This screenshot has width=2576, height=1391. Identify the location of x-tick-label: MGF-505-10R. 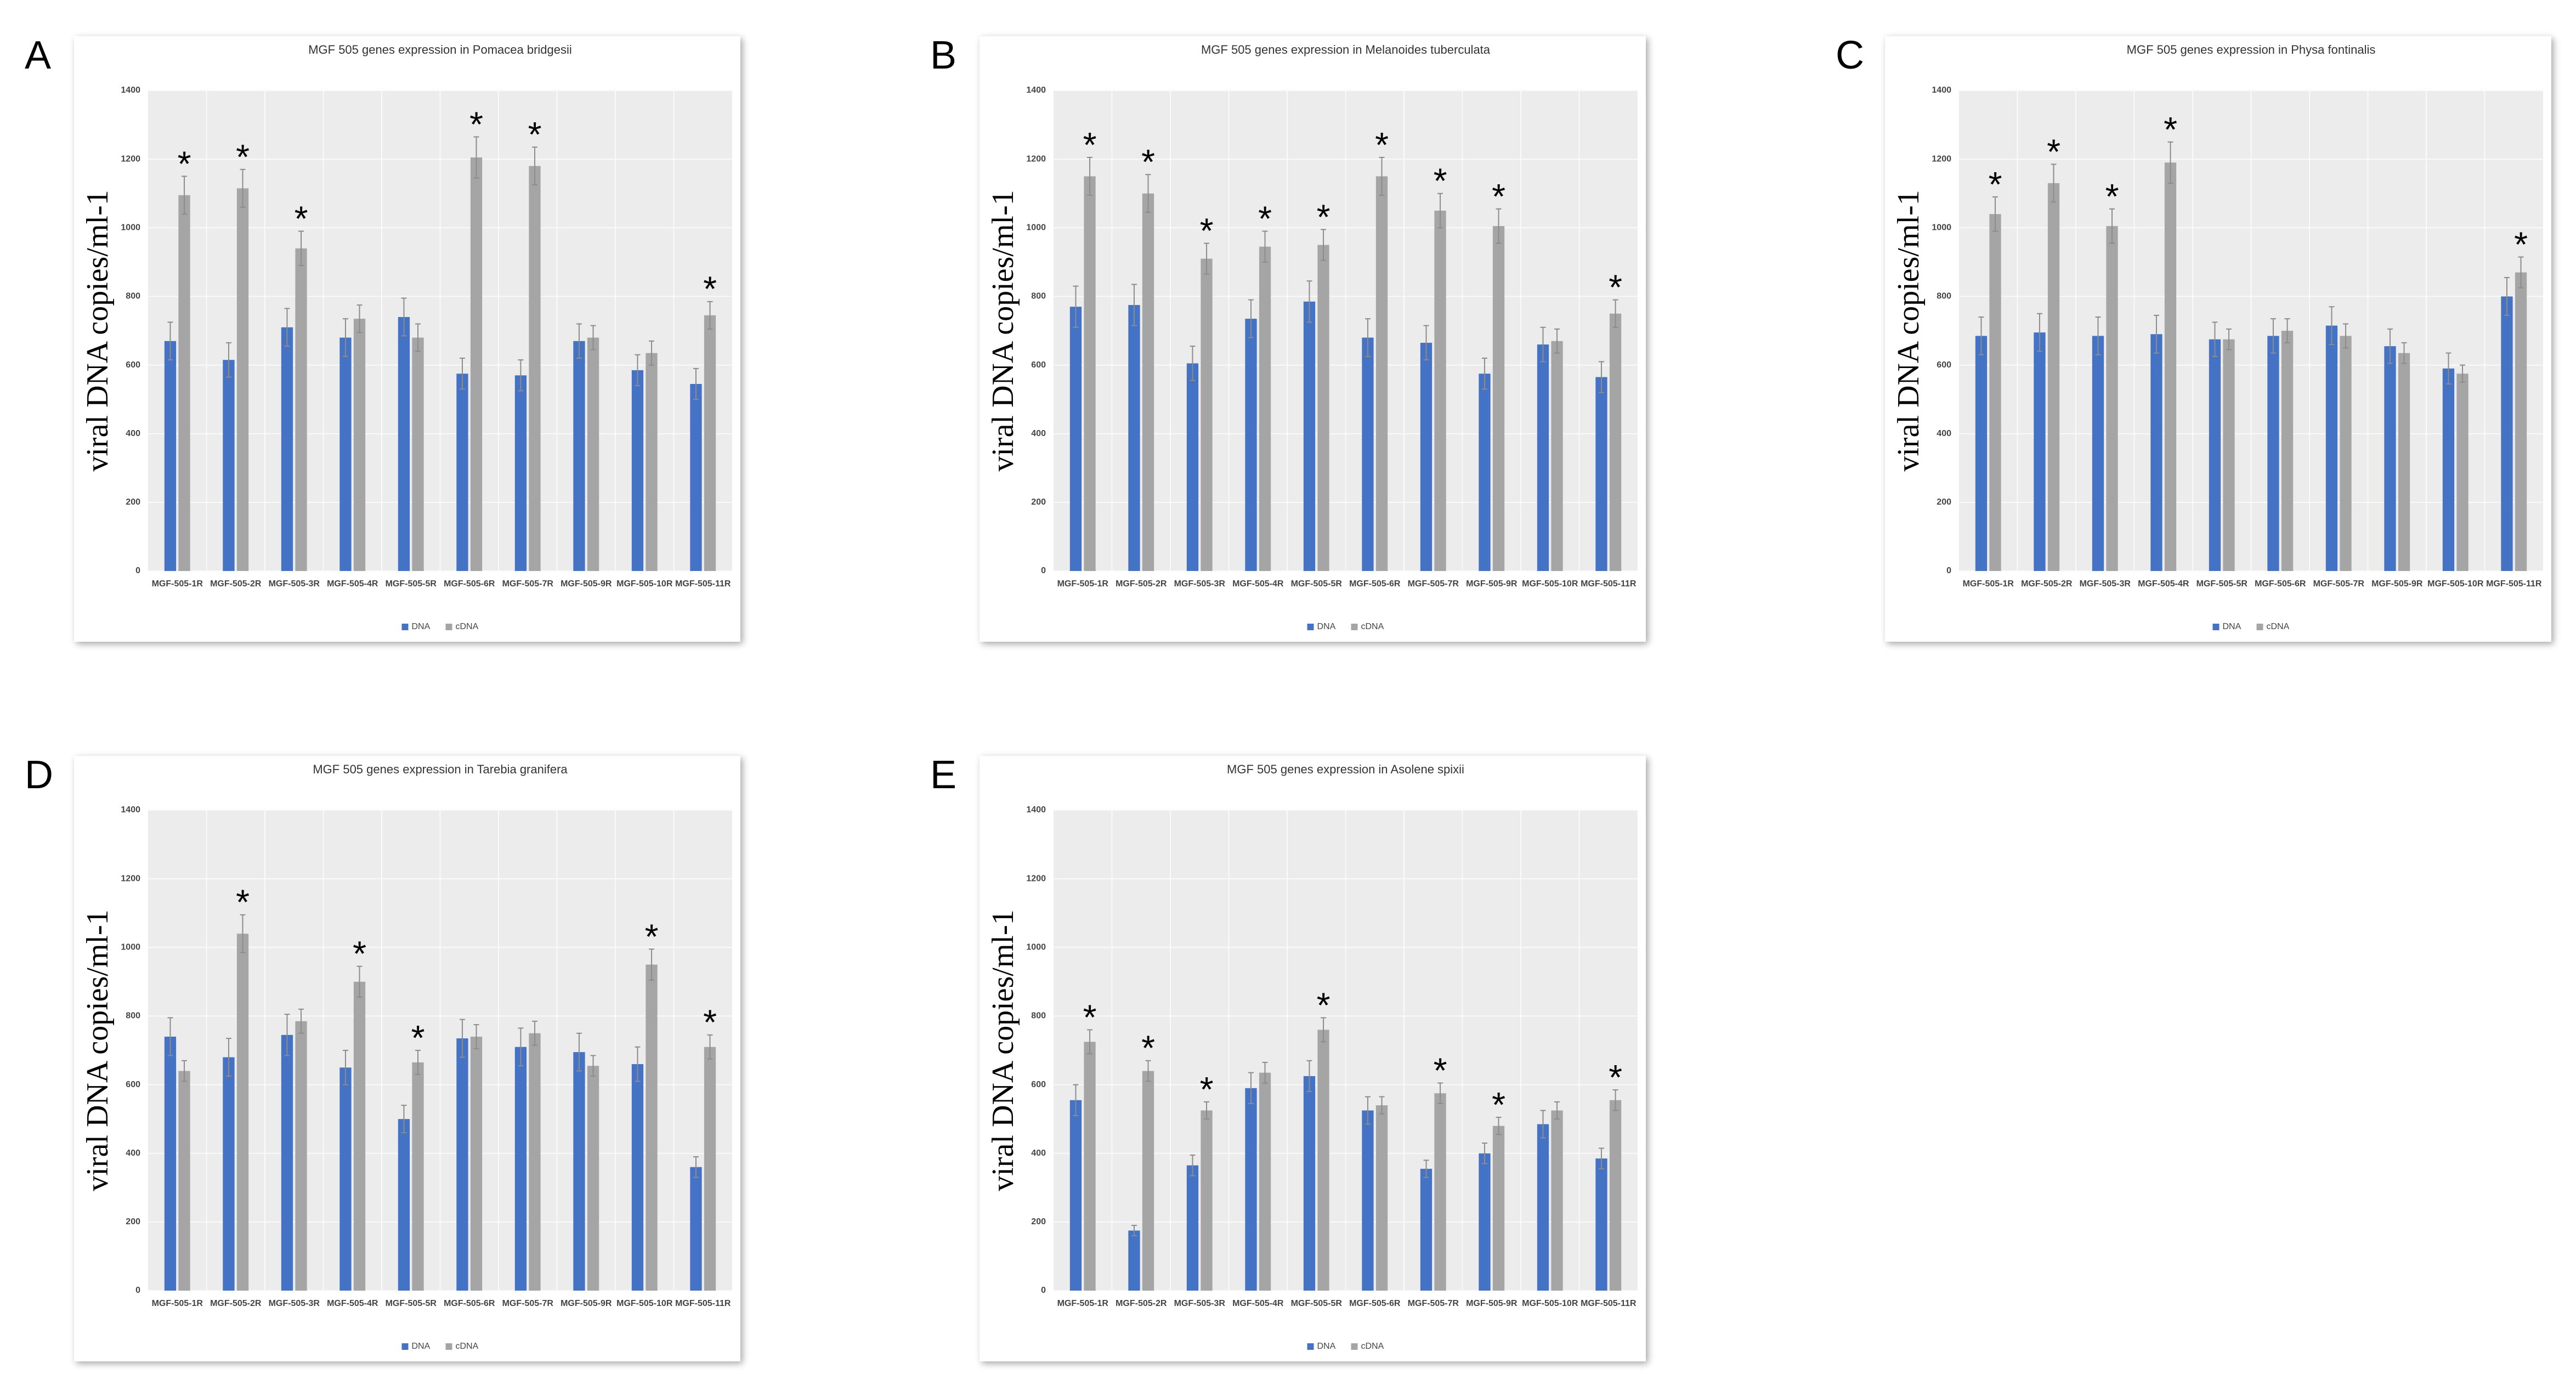
(644, 584).